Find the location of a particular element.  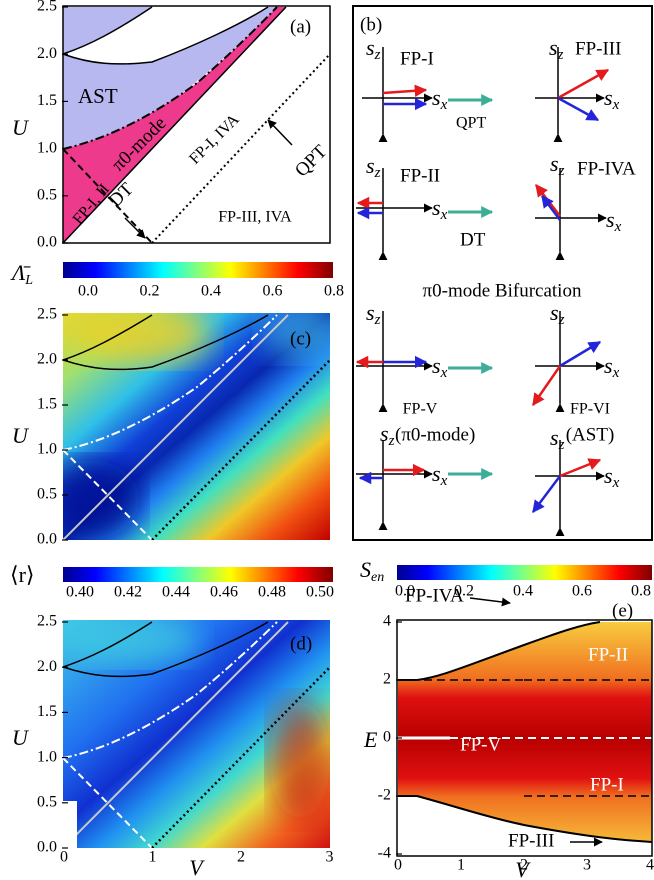

x-tick-label: 4 is located at coordinates (650, 865).